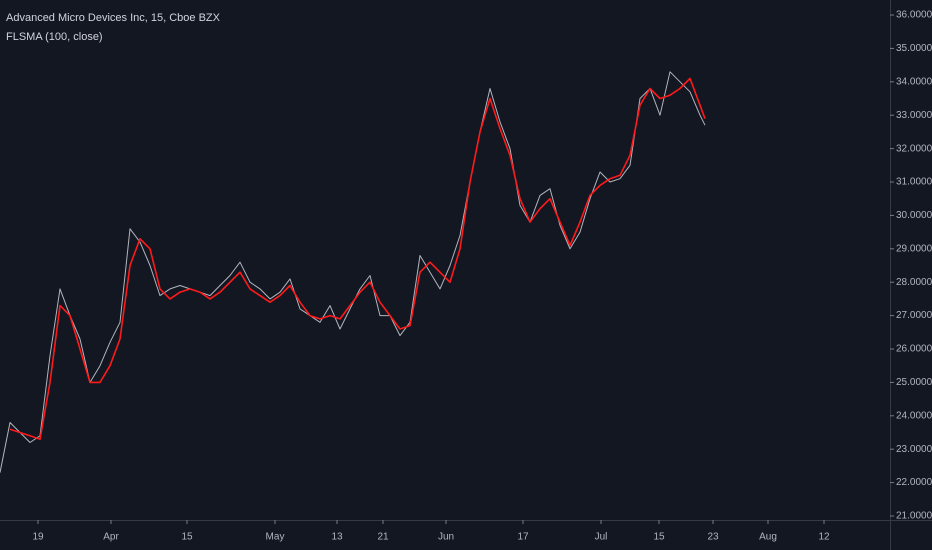 This screenshot has height=550, width=932. I want to click on x-tick-label: 21, so click(383, 537).